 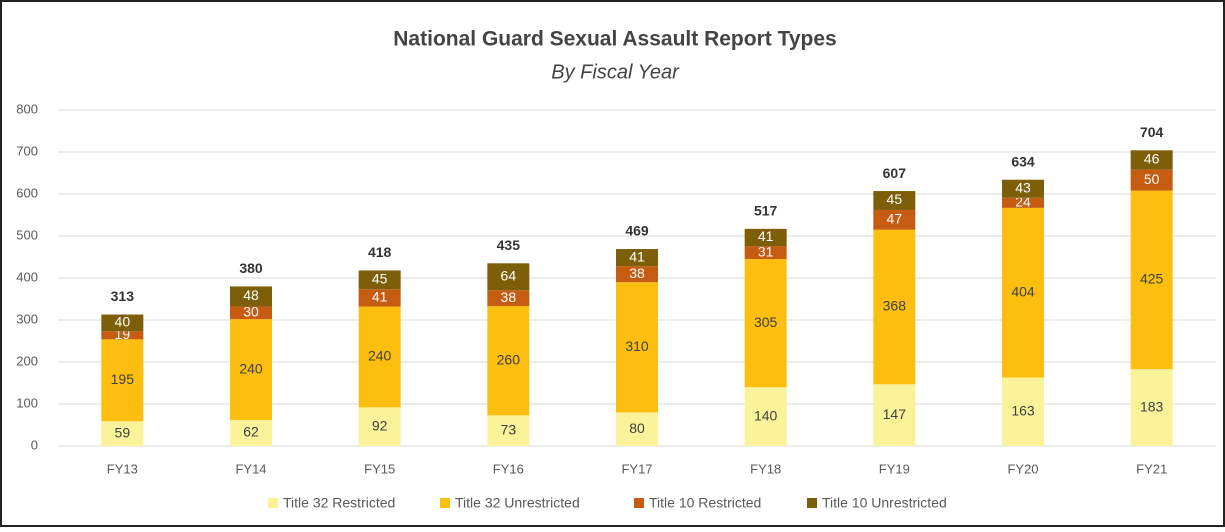 What do you see at coordinates (27, 276) in the screenshot?
I see `y-tick-label: 400` at bounding box center [27, 276].